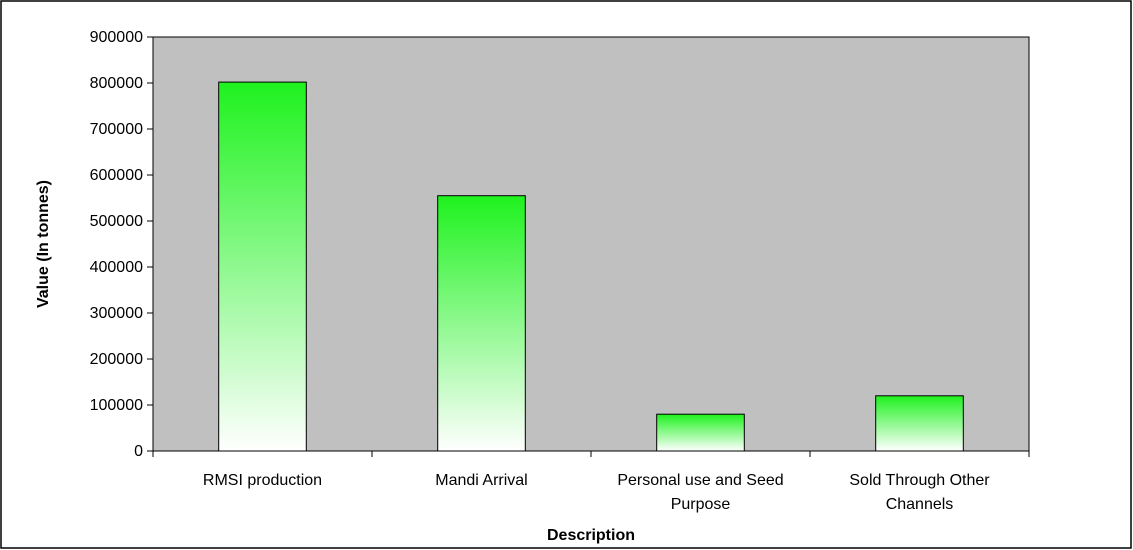  I want to click on y-tick-label: 400000, so click(116, 267).